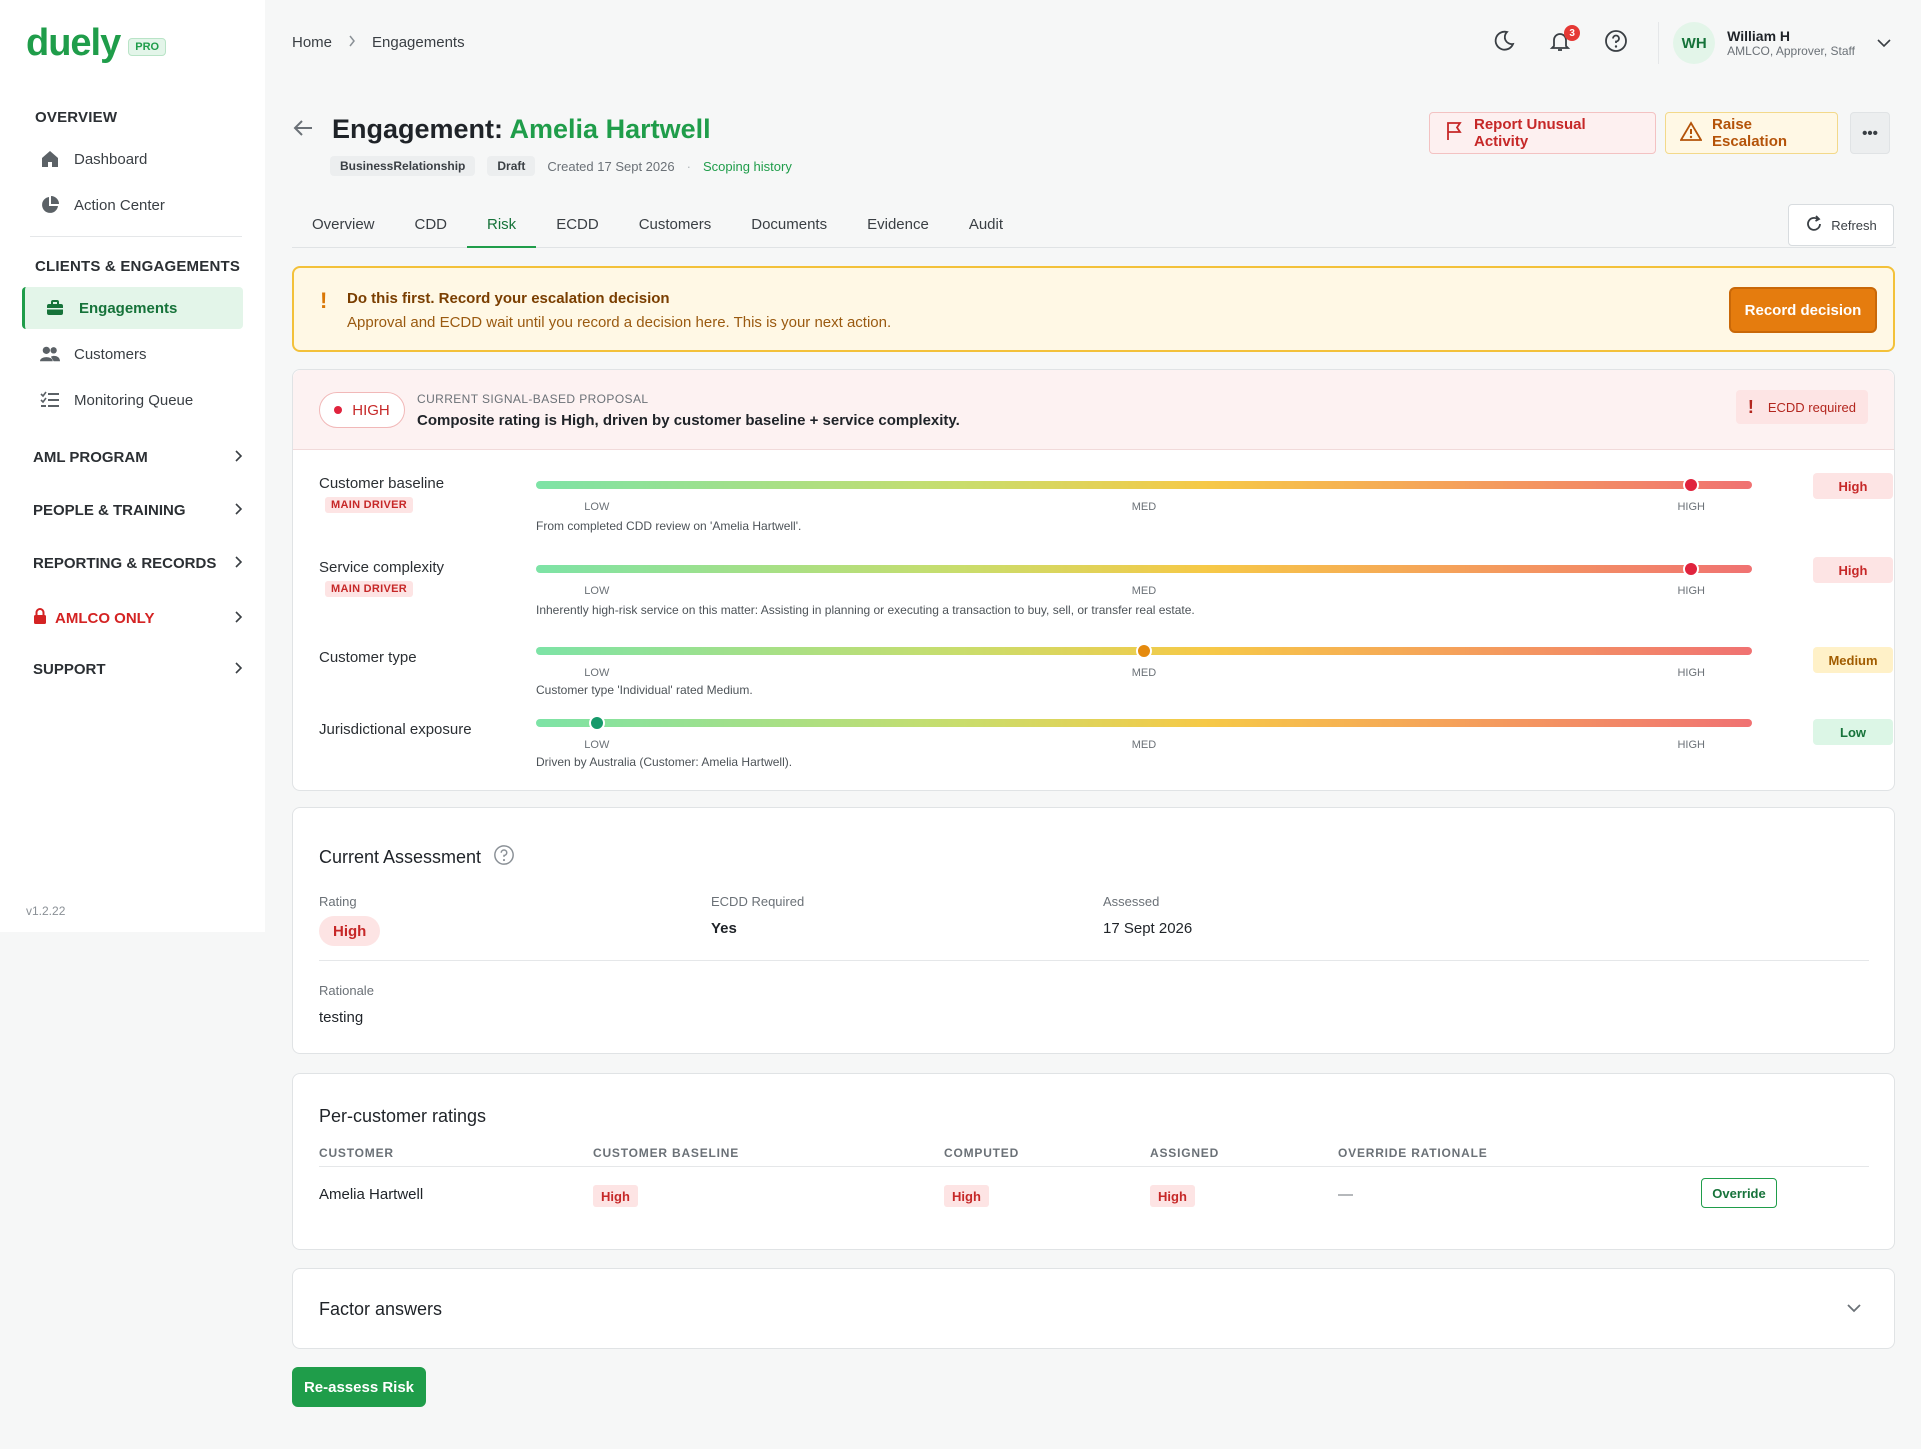  What do you see at coordinates (46, 911) in the screenshot?
I see `app-version: v1.2.22` at bounding box center [46, 911].